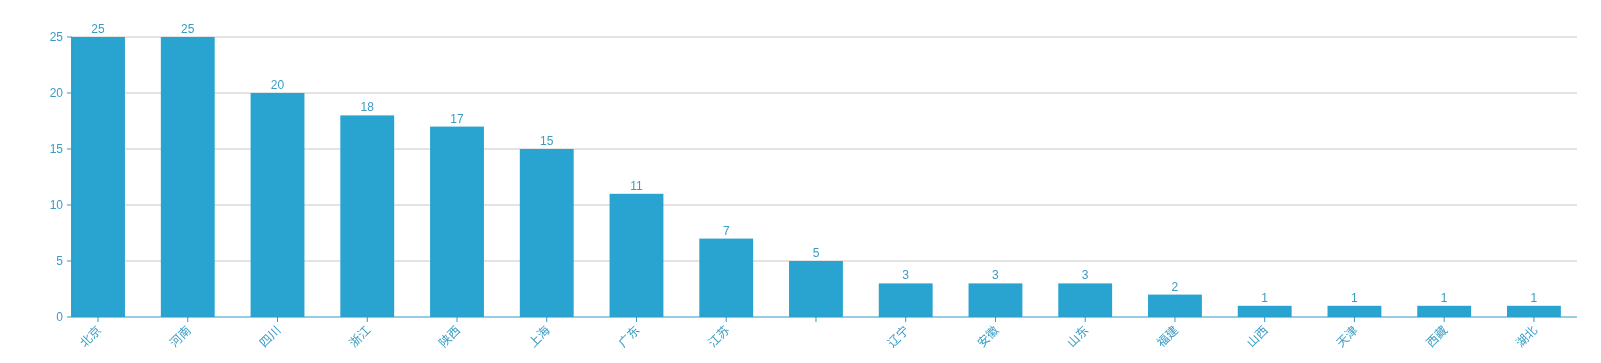 This screenshot has width=1601, height=363. Describe the element at coordinates (718, 336) in the screenshot. I see `x-tick-label: 江苏` at that location.